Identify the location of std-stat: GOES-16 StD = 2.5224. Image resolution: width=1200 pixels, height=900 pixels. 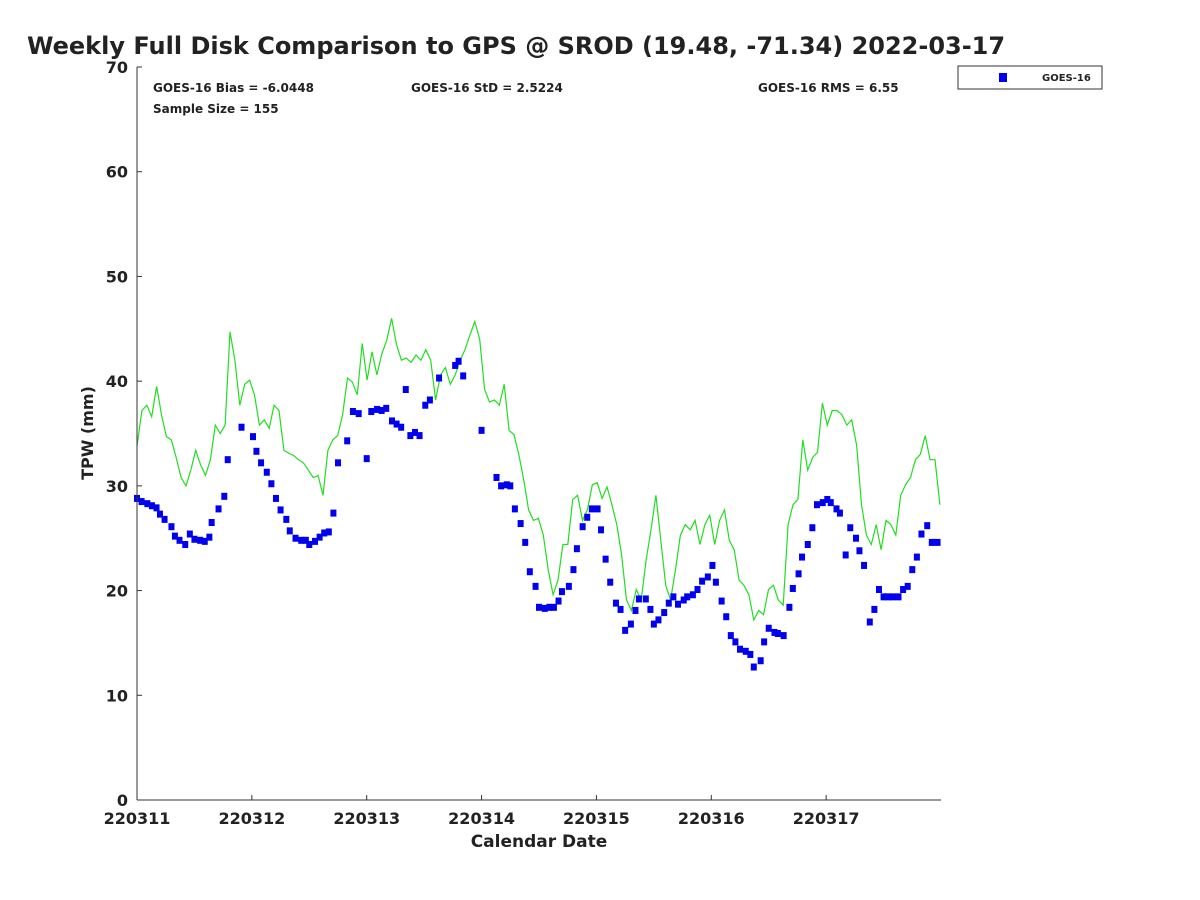
(487, 88).